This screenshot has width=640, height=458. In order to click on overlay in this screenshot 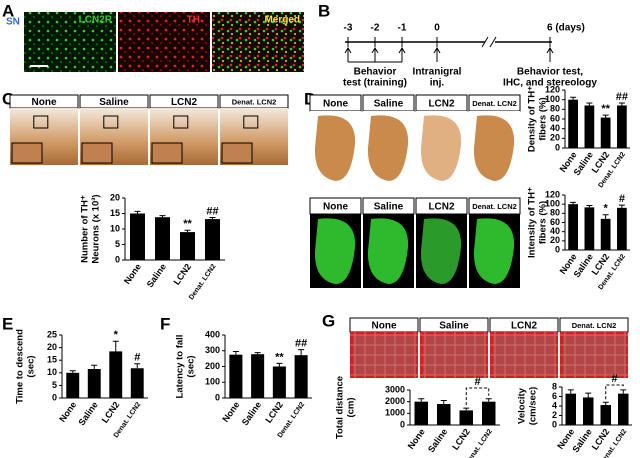, I will do `click(384, 355)`.